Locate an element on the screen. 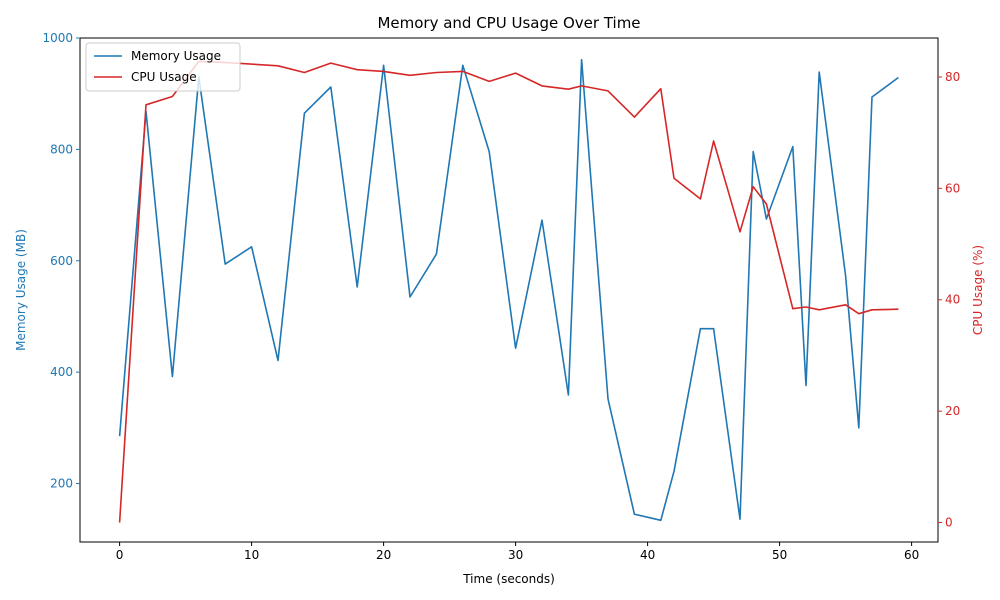 The height and width of the screenshot is (600, 1000). x-tick-label: 0 is located at coordinates (120, 555).